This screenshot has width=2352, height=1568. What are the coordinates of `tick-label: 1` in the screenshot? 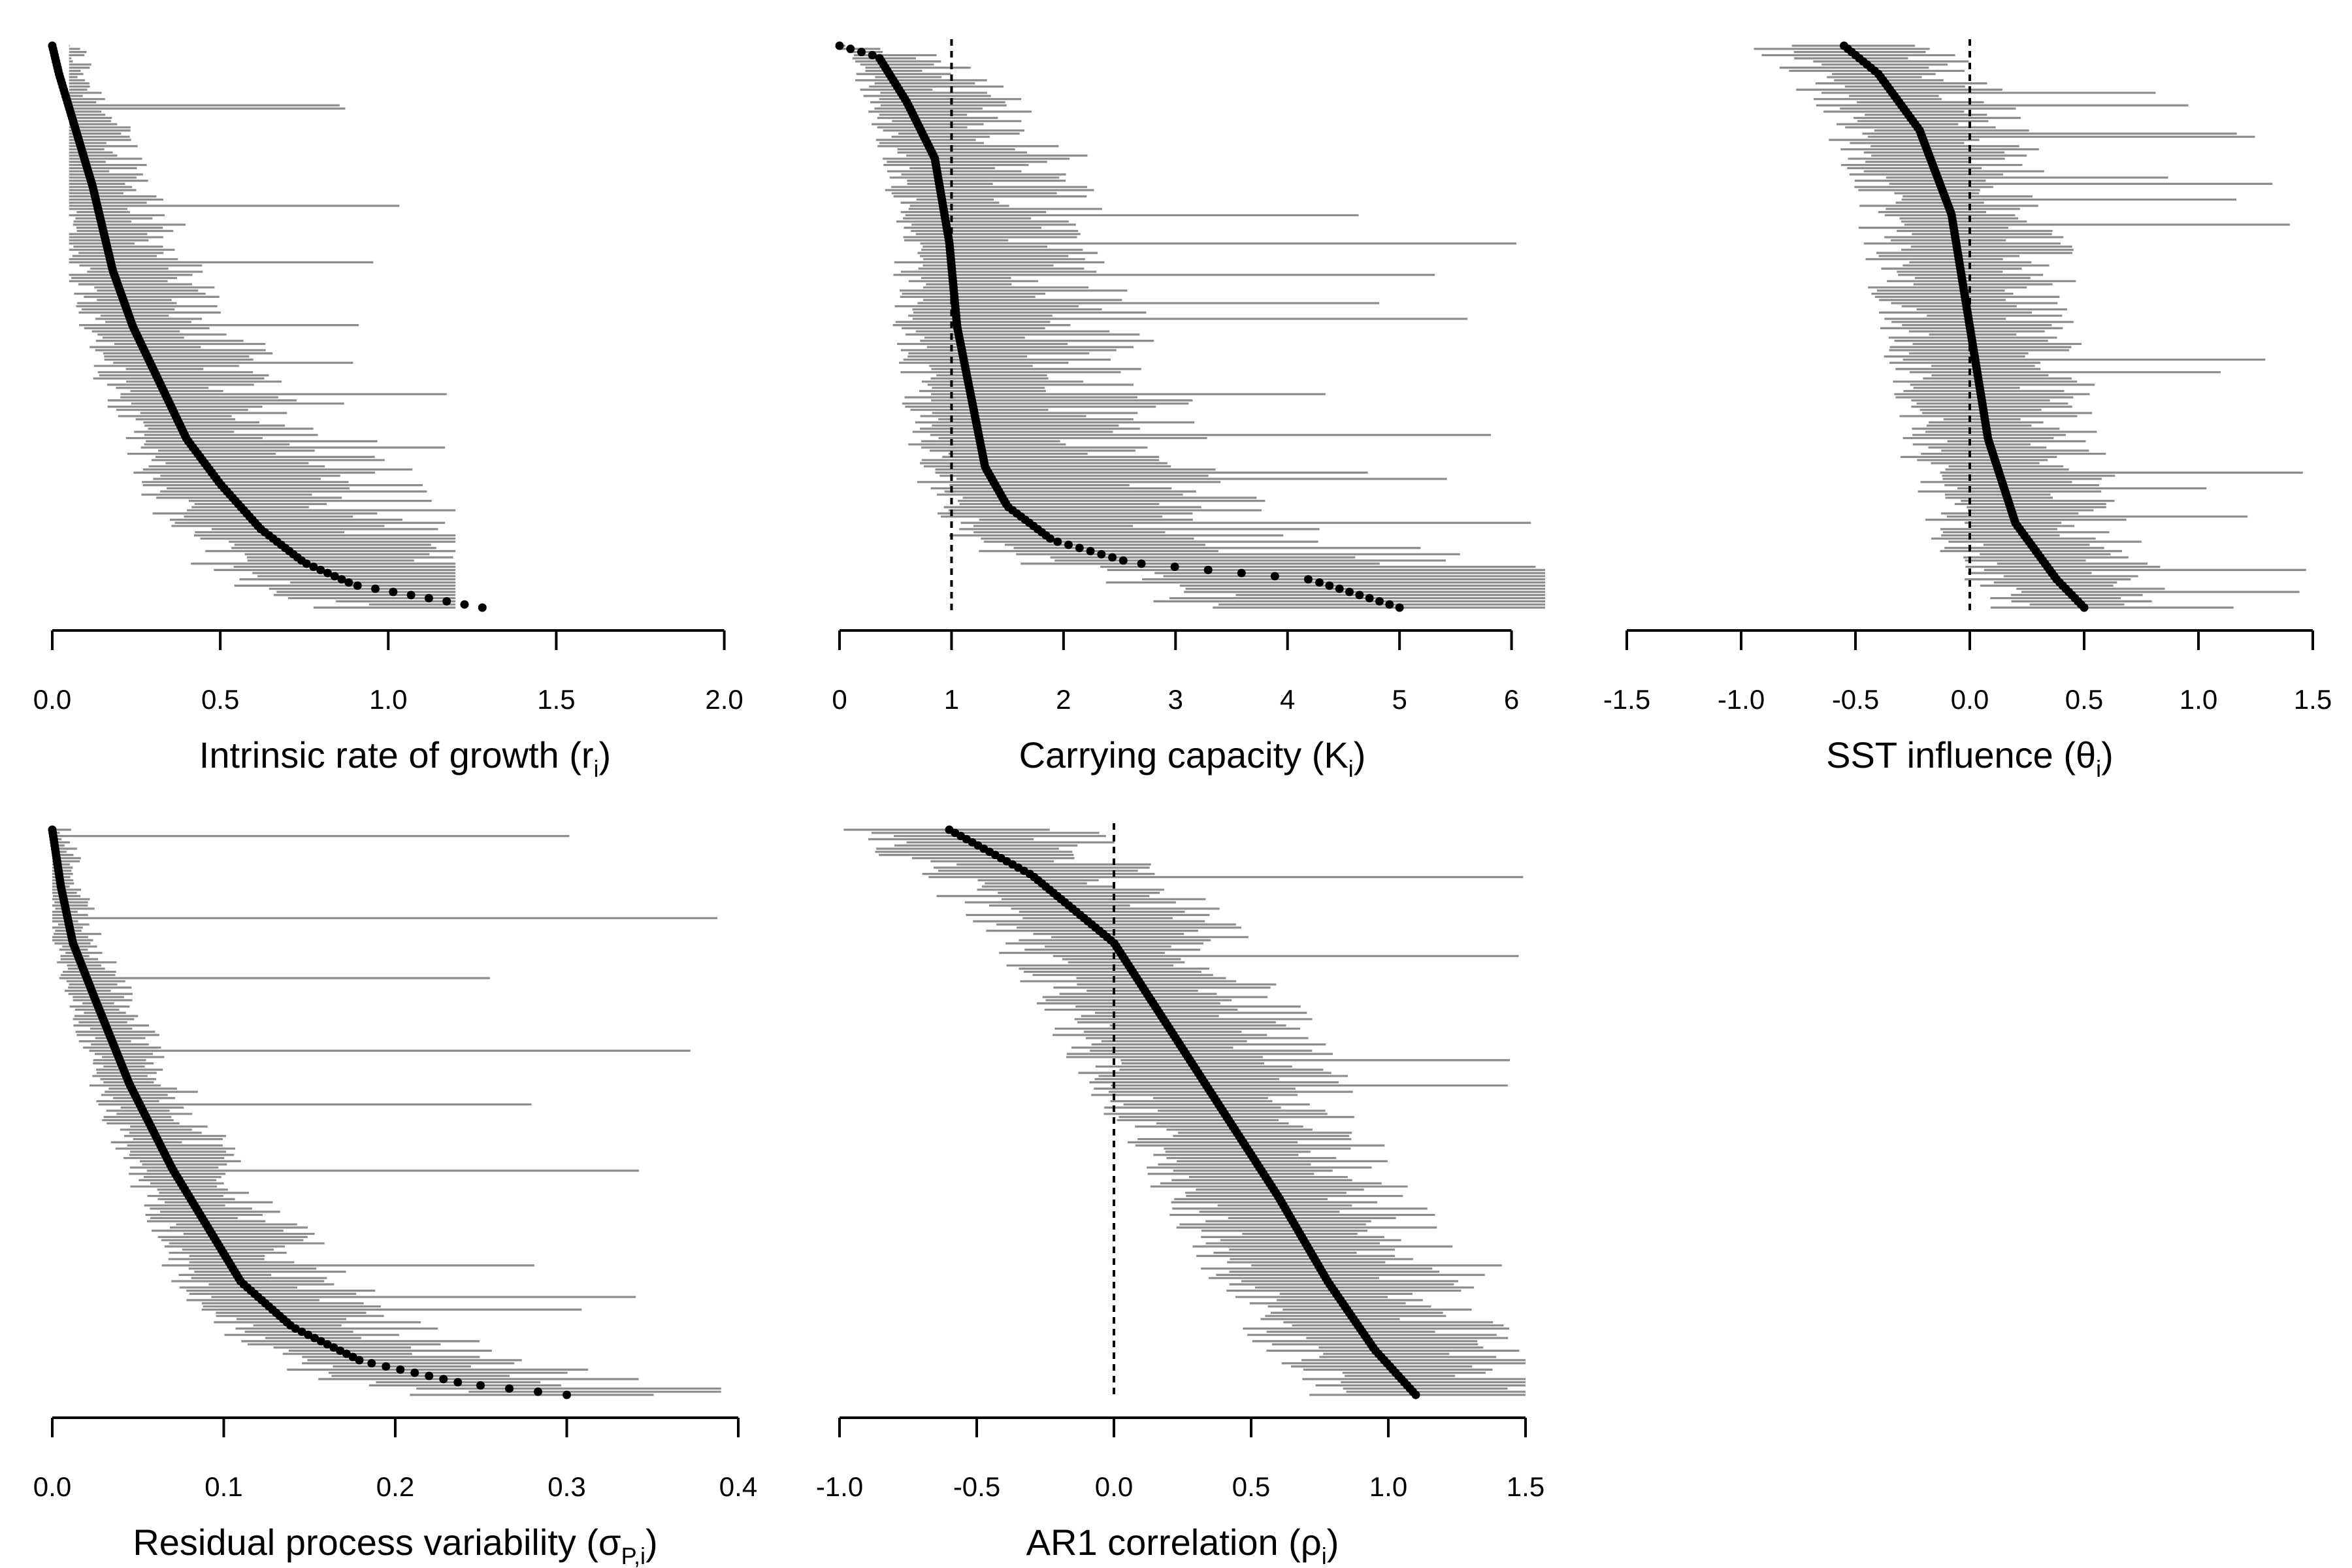 It's located at (951, 699).